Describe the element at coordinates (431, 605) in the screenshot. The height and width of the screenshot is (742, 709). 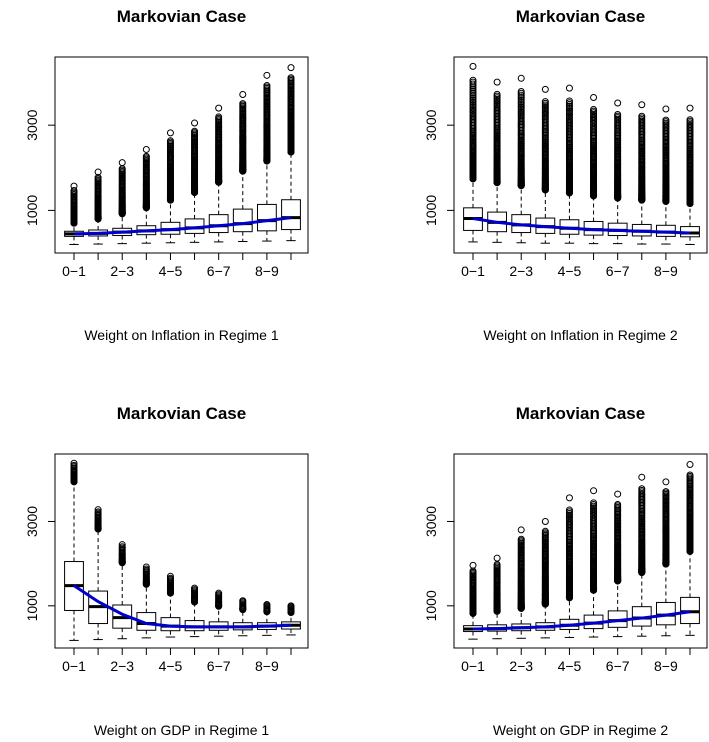
I see `y-tick-label: 1000` at that location.